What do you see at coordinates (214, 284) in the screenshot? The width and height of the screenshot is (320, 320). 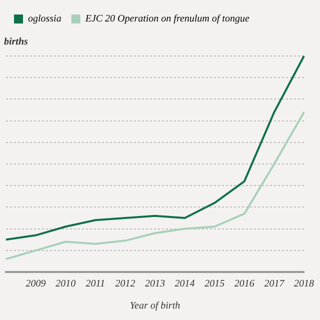 I see `x-tick-label: 2015` at bounding box center [214, 284].